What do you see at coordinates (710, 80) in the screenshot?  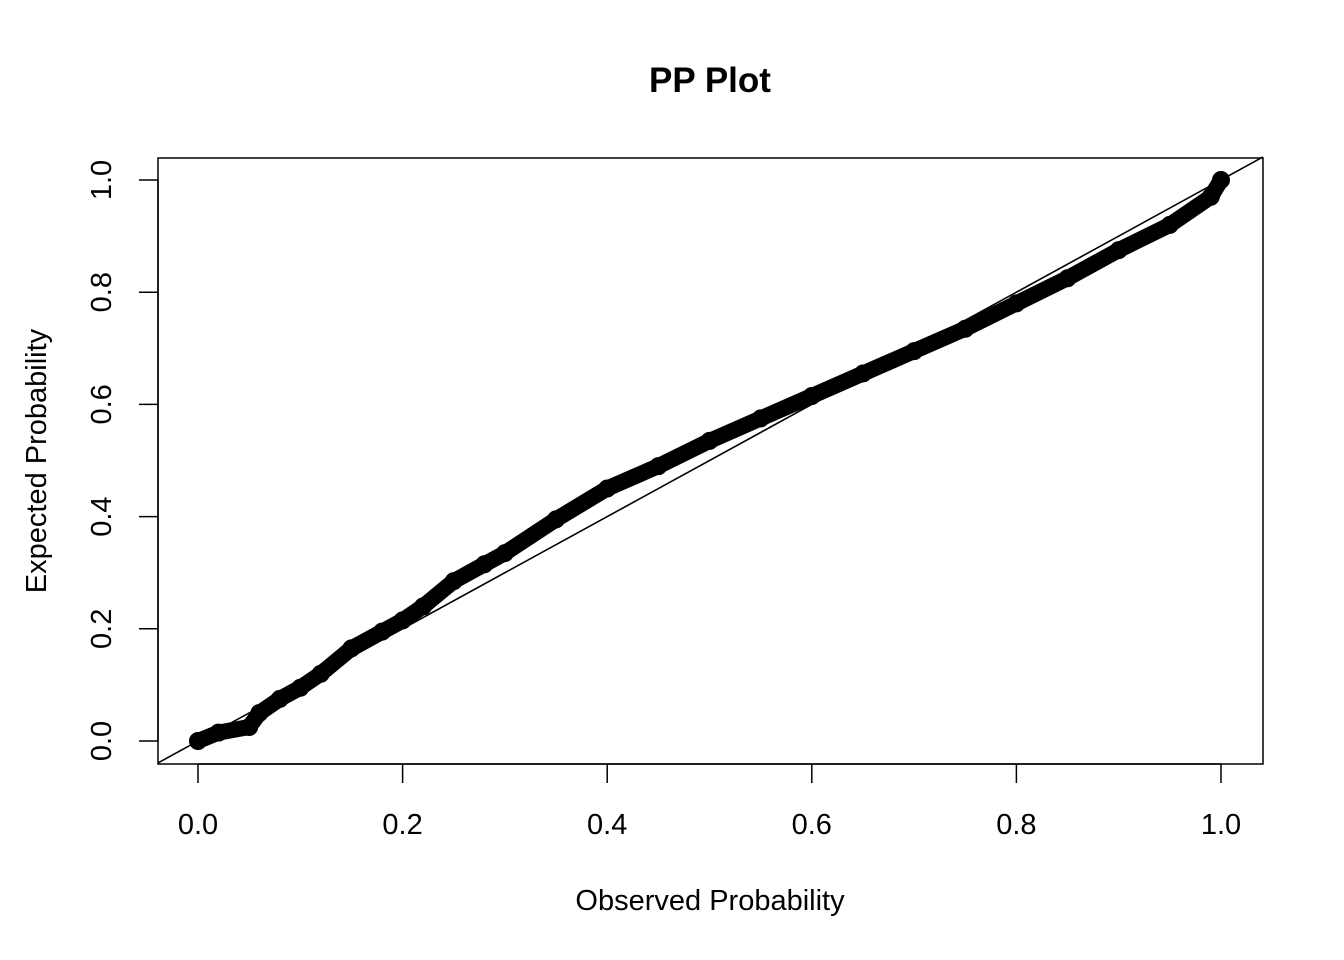 I see `chart-title: PP Plot` at bounding box center [710, 80].